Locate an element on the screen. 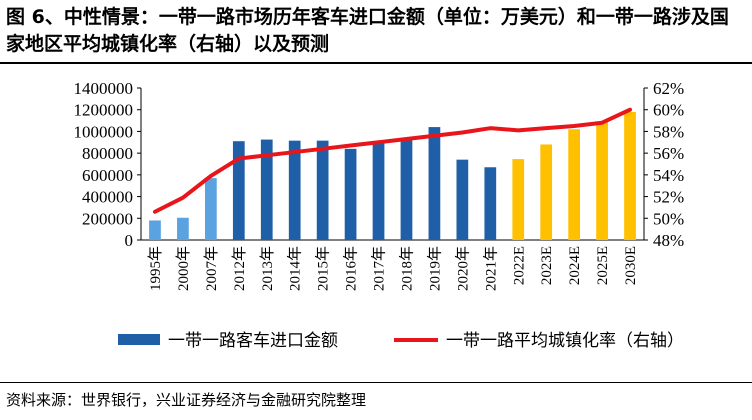  left-tick-label: 1400000 is located at coordinates (104, 88).